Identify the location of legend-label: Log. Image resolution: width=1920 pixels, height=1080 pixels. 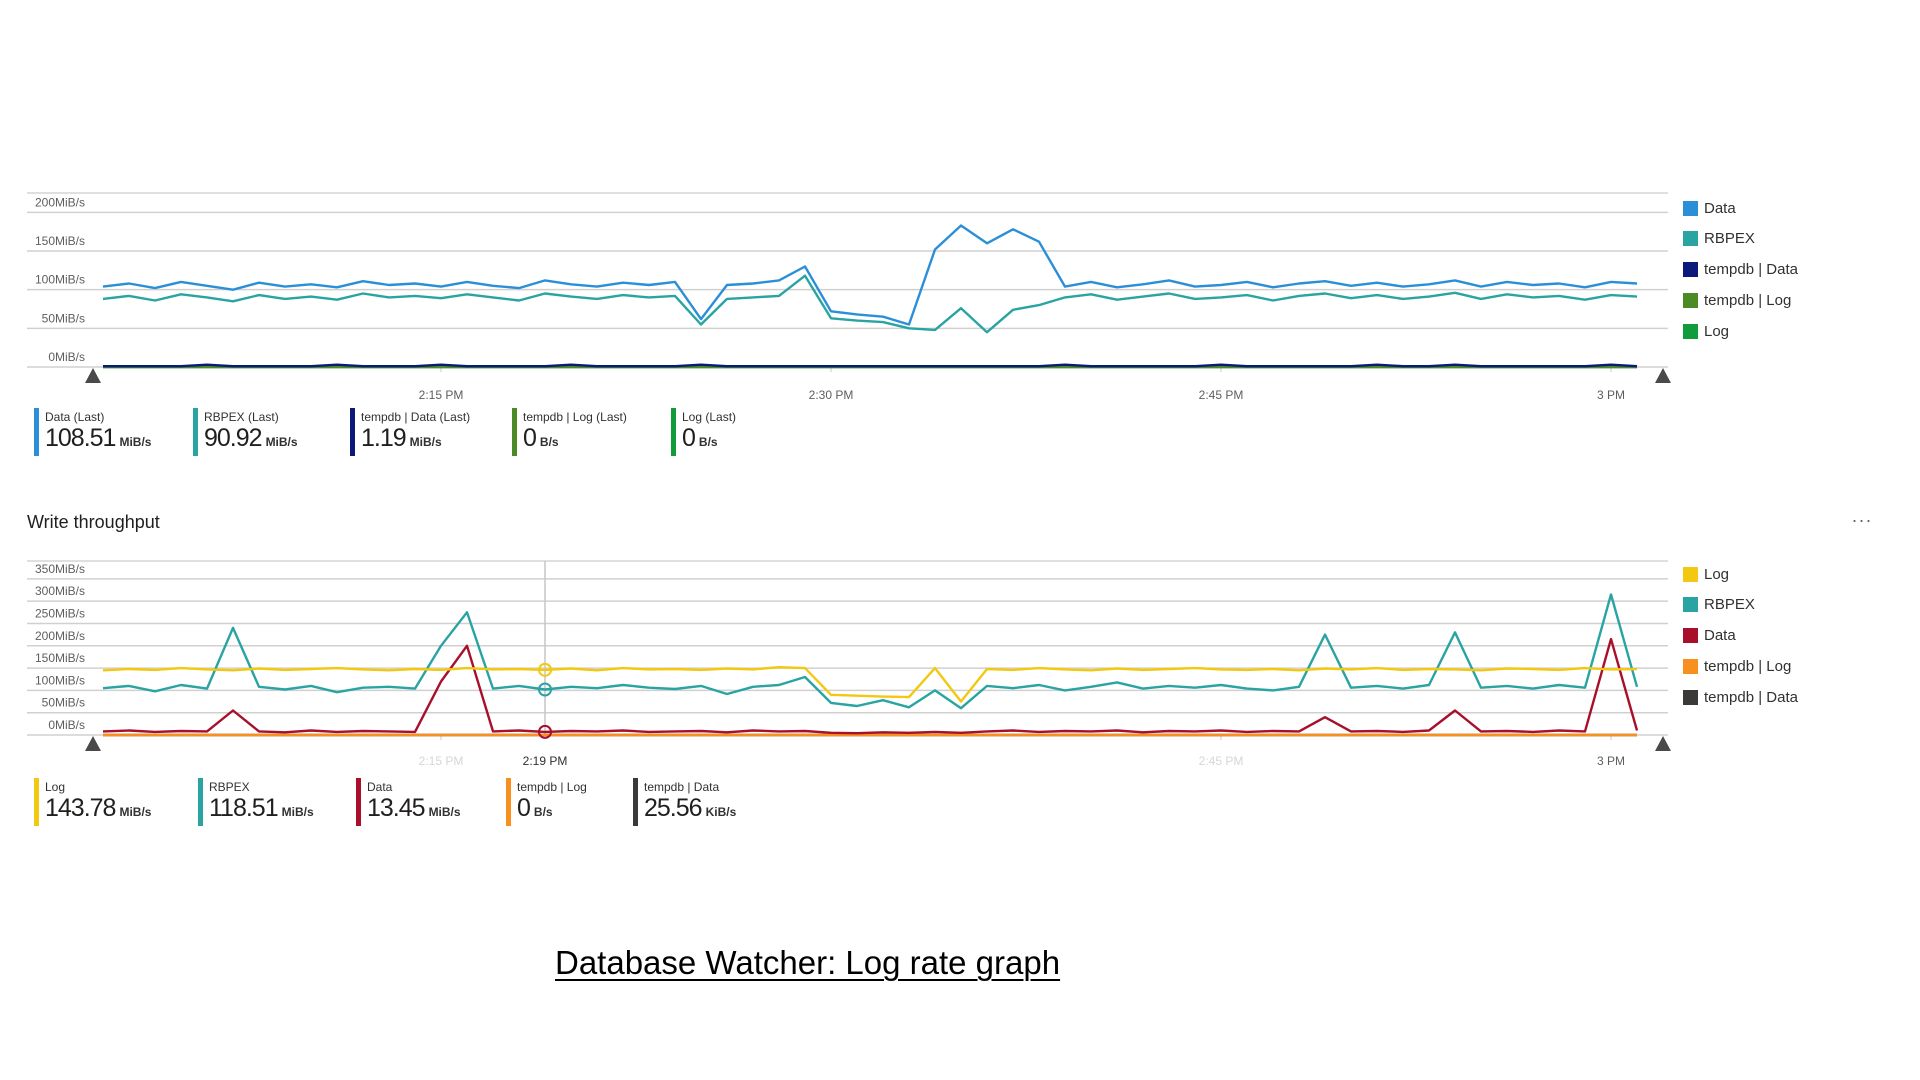
(1717, 331).